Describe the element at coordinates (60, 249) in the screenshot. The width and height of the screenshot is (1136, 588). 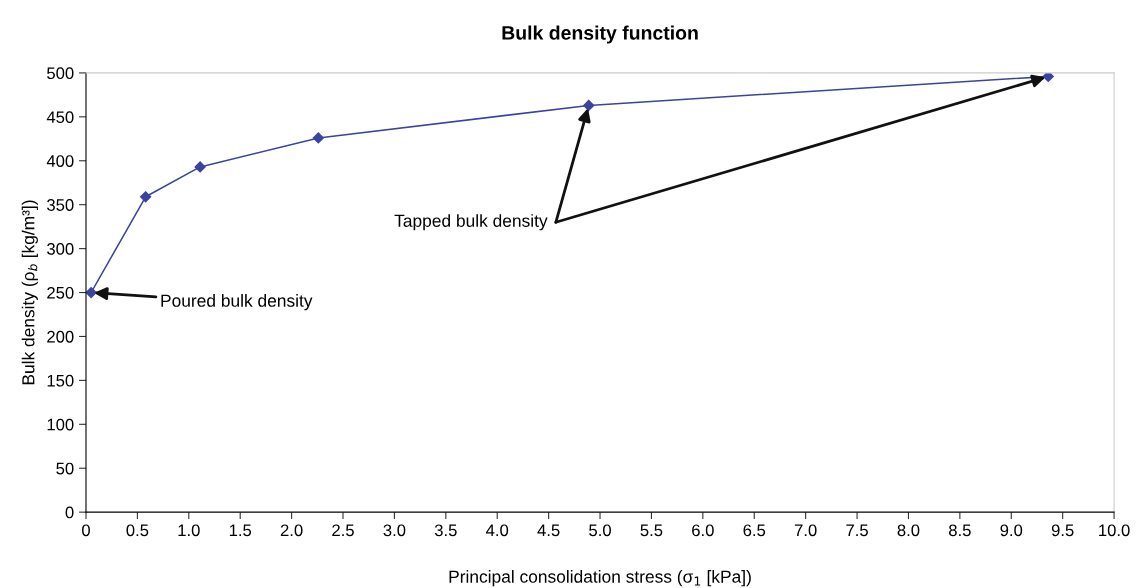
I see `y-tick-label: 300` at that location.